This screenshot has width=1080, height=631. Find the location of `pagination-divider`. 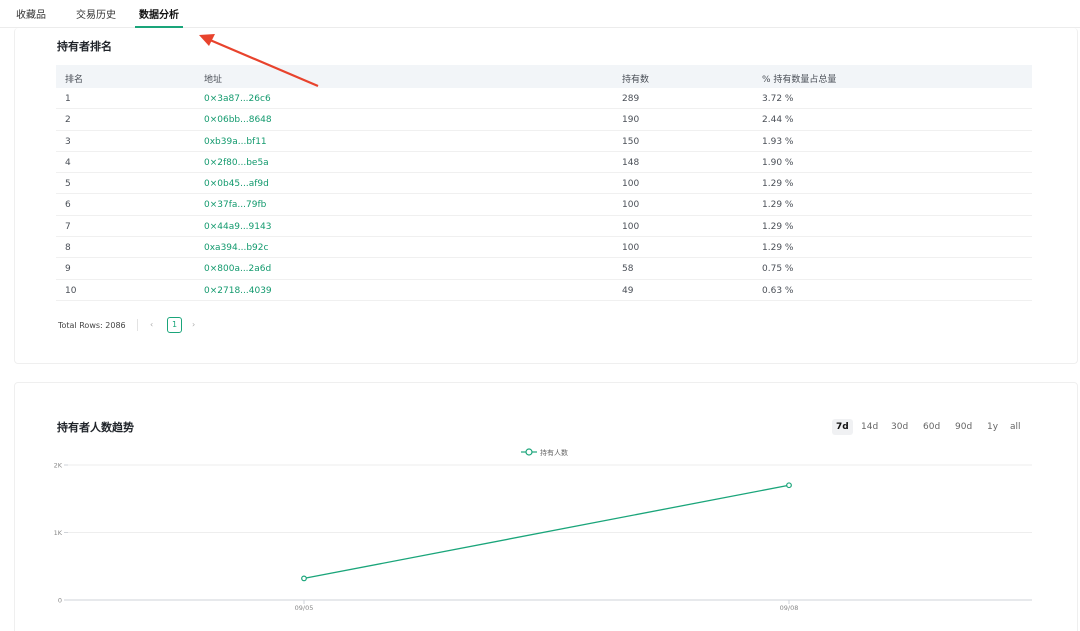

pagination-divider is located at coordinates (137, 325).